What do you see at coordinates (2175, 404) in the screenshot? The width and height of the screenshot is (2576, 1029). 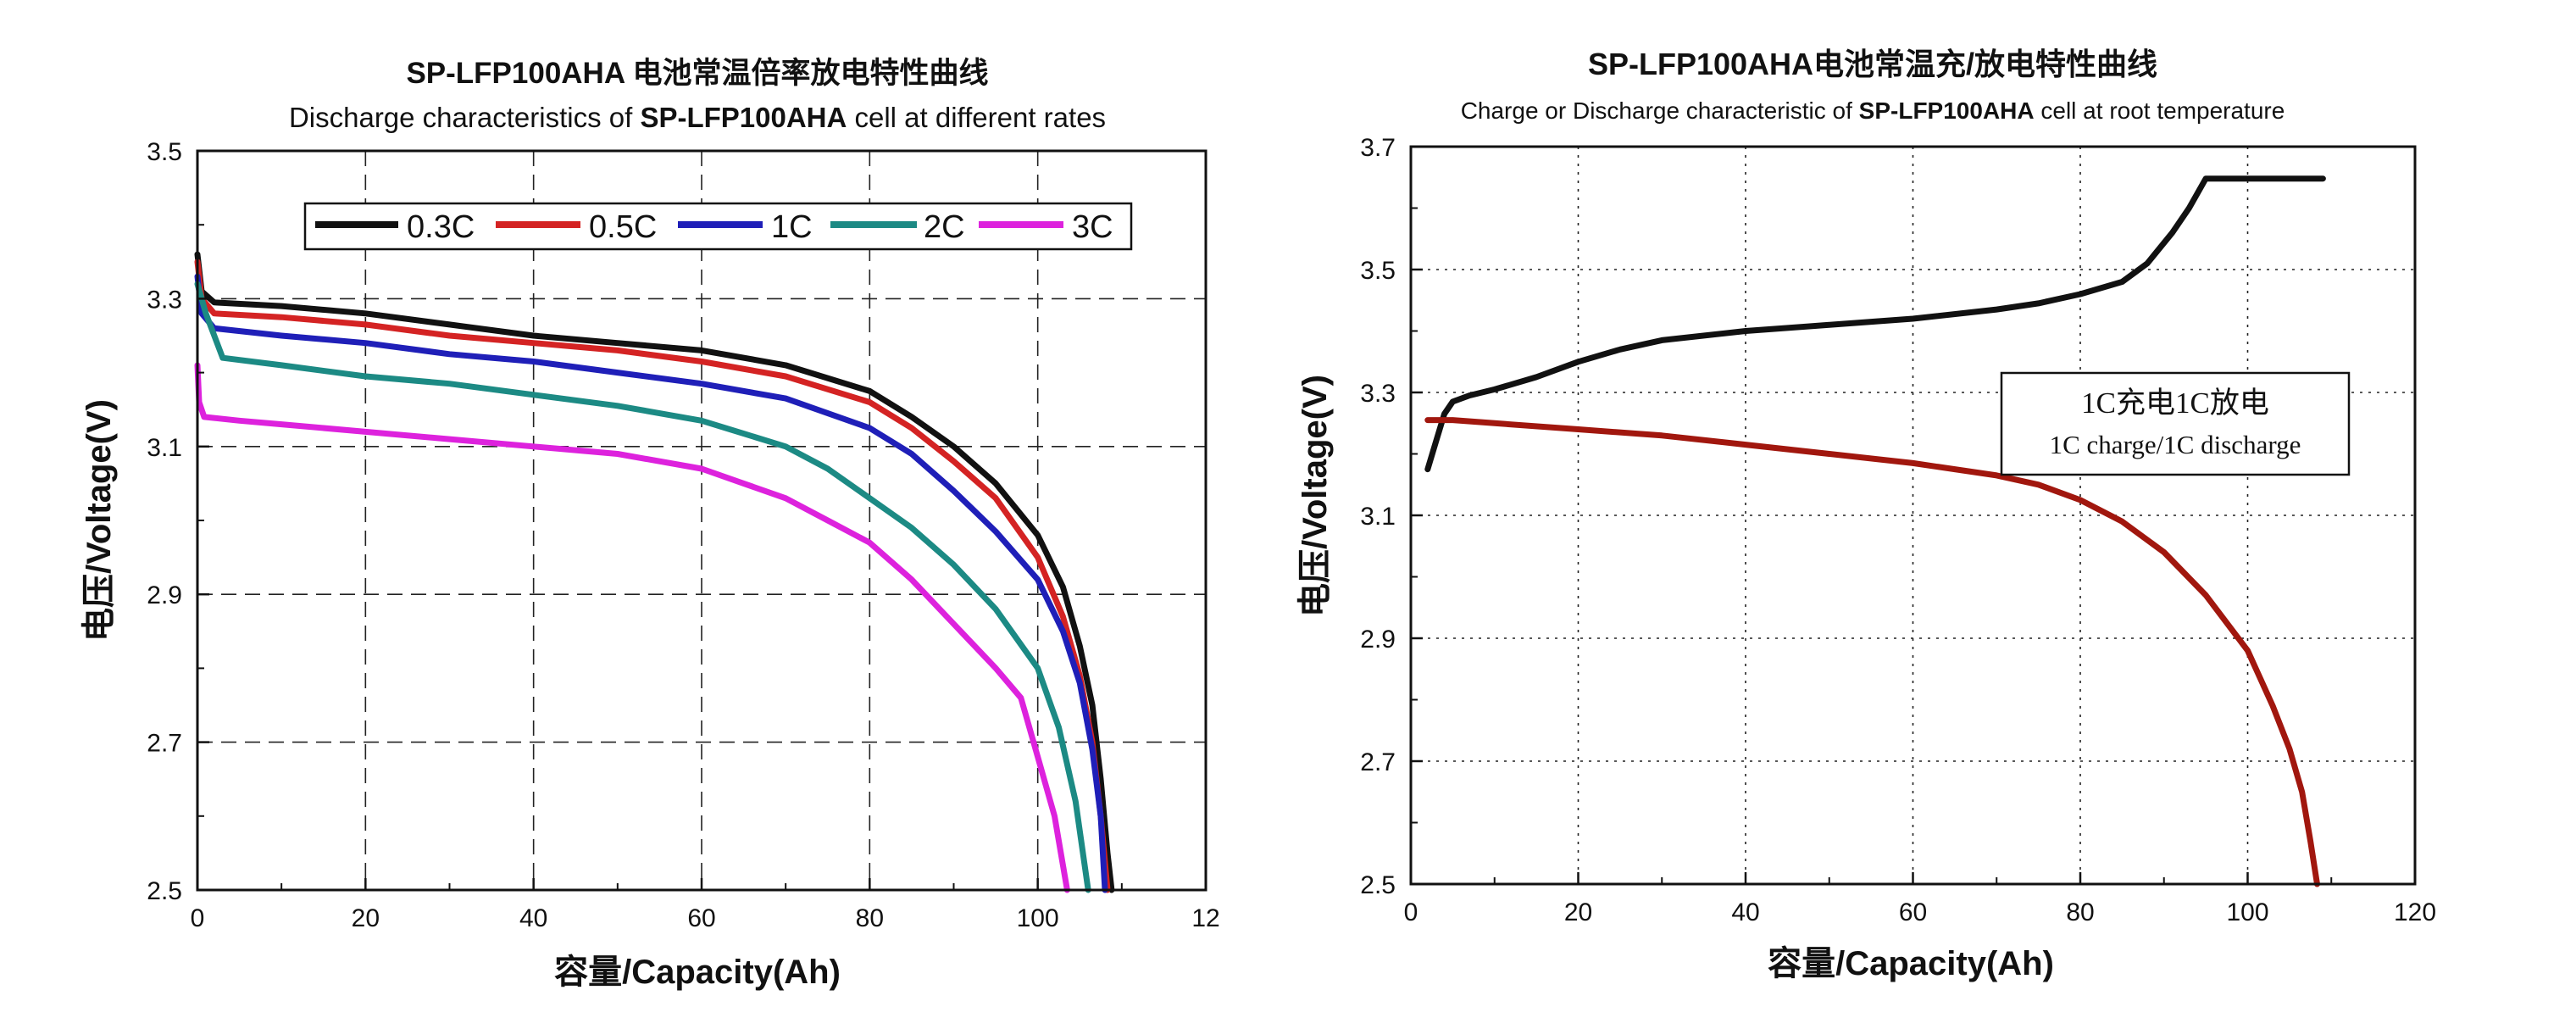 I see `annotation-text-cn: 1C充电1C放电` at bounding box center [2175, 404].